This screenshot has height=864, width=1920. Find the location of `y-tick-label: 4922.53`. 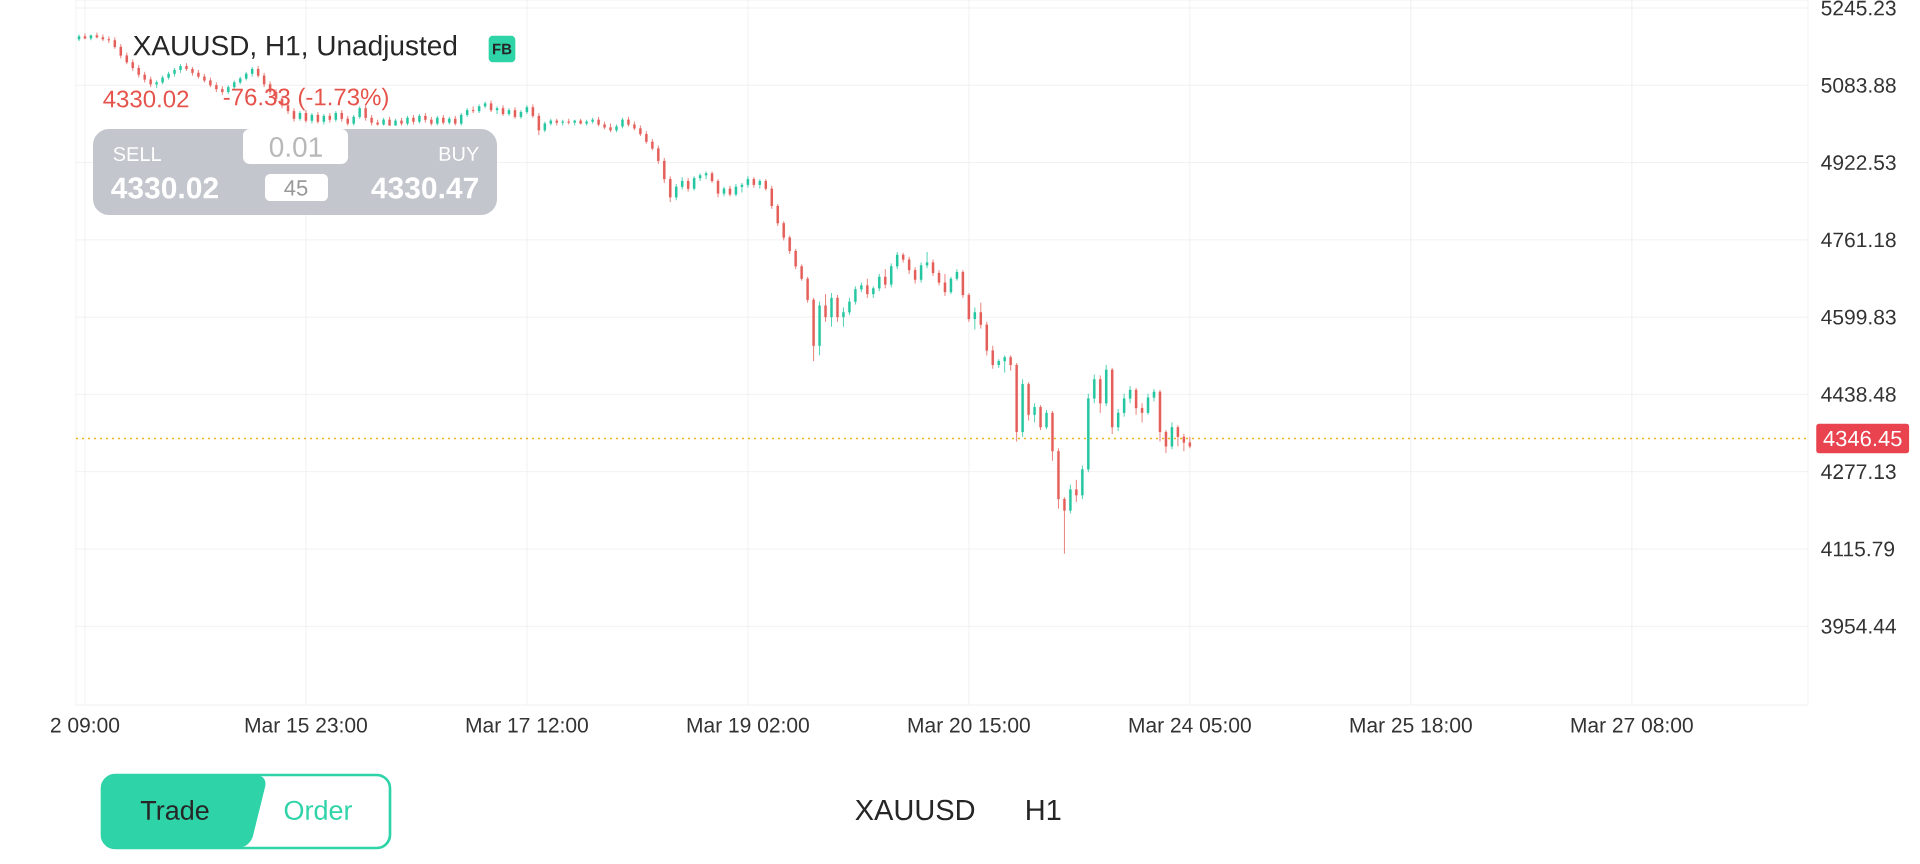

y-tick-label: 4922.53 is located at coordinates (1858, 163).